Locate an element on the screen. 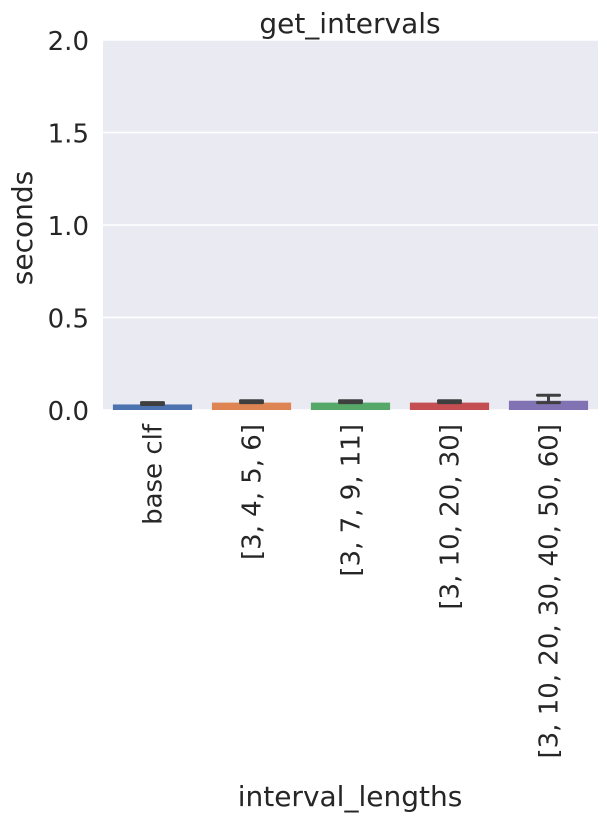 This screenshot has height=823, width=607. y-tick-label: 1.0 is located at coordinates (68, 227).